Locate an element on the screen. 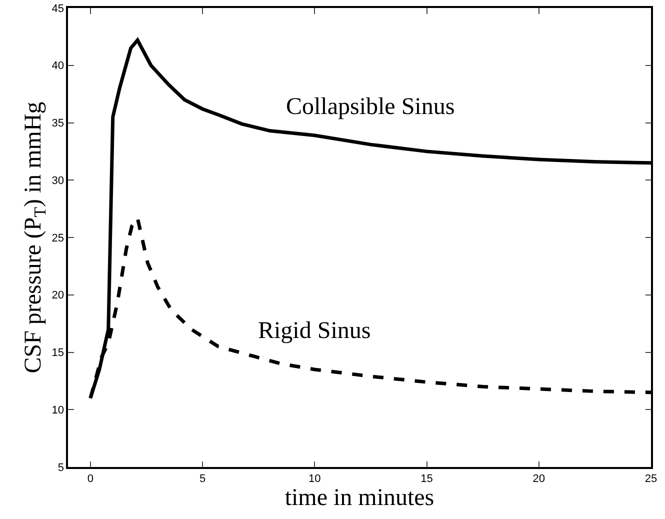  x-tick-label: 25 is located at coordinates (651, 478).